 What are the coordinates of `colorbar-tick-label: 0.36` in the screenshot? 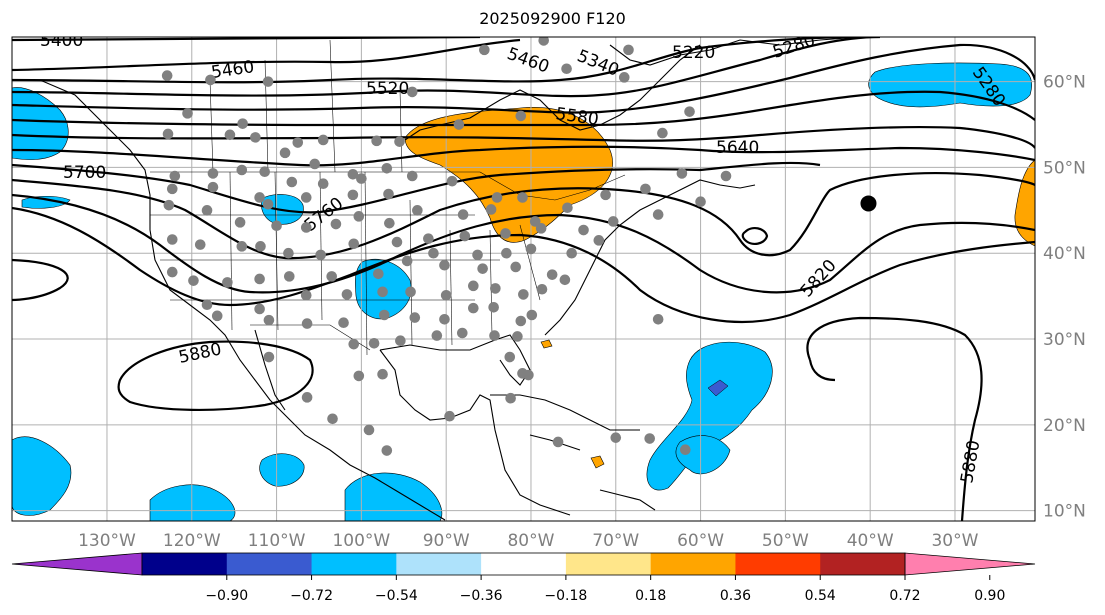 It's located at (735, 596).